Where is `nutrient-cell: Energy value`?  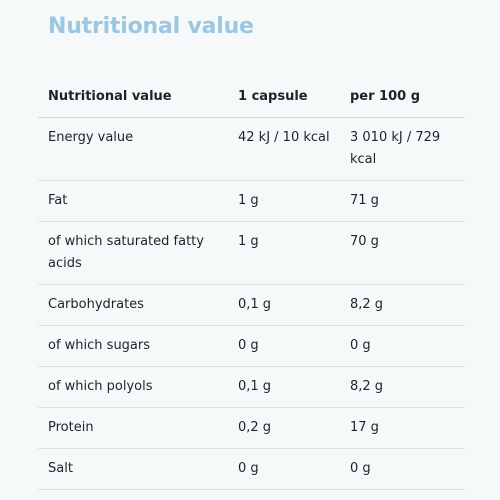 nutrient-cell: Energy value is located at coordinates (133, 149).